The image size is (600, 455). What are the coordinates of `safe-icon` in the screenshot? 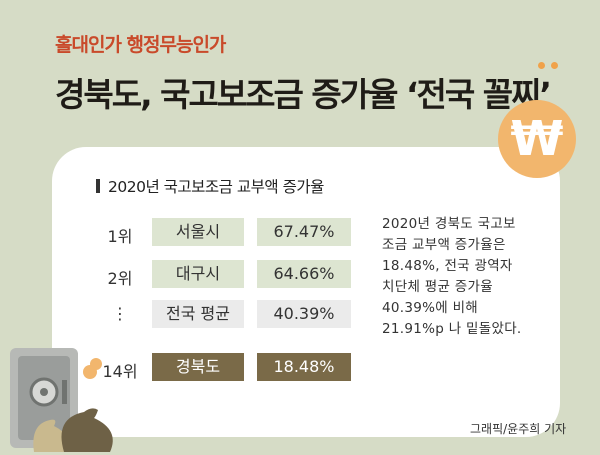 It's located at (61, 400).